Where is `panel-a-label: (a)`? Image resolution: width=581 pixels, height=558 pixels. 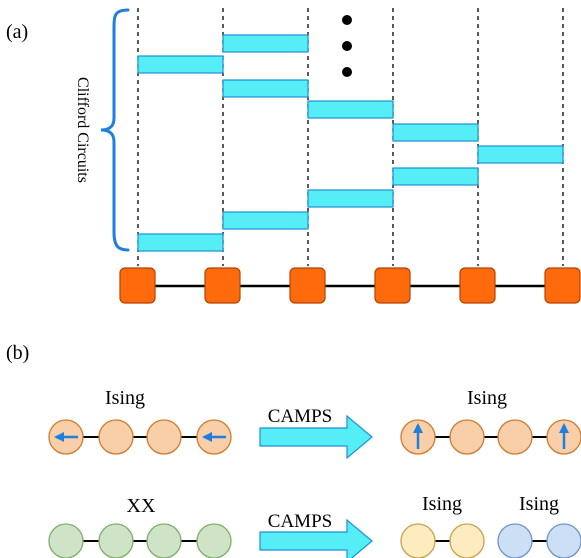 panel-a-label: (a) is located at coordinates (17, 32).